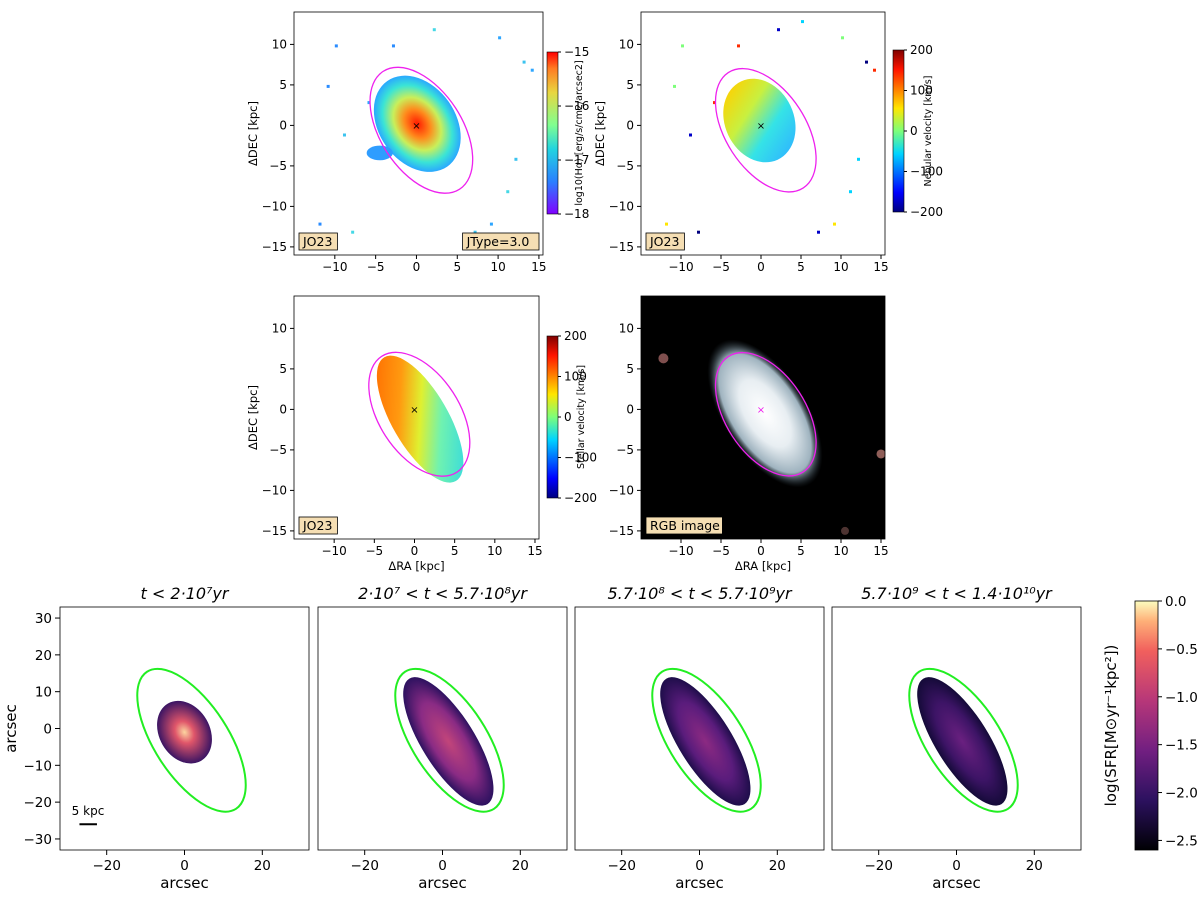  I want to click on halpha-clump, so click(379, 153).